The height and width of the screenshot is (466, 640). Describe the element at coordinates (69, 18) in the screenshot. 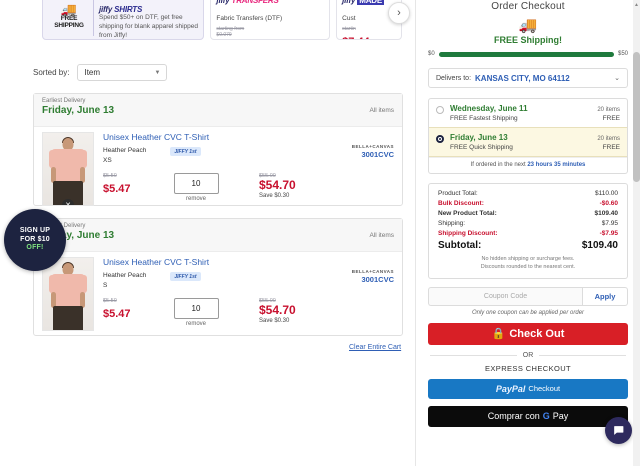

I see `free-shipping-line1: FREE` at that location.